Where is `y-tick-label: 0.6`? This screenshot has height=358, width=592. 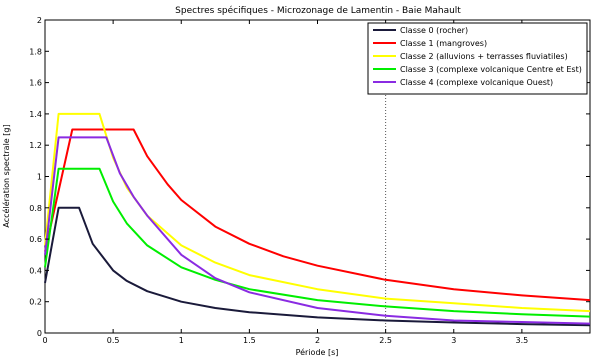
y-tick-label: 0.6 is located at coordinates (35, 239).